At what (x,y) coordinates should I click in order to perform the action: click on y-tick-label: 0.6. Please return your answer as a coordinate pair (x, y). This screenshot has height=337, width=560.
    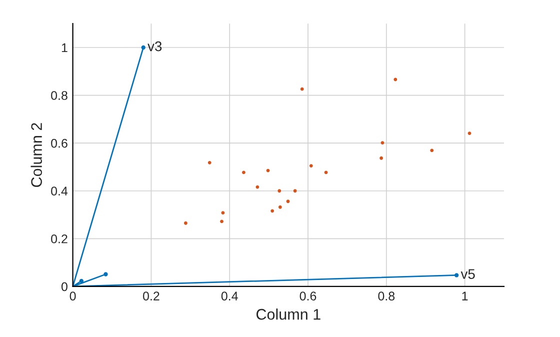
    Looking at the image, I should click on (59, 143).